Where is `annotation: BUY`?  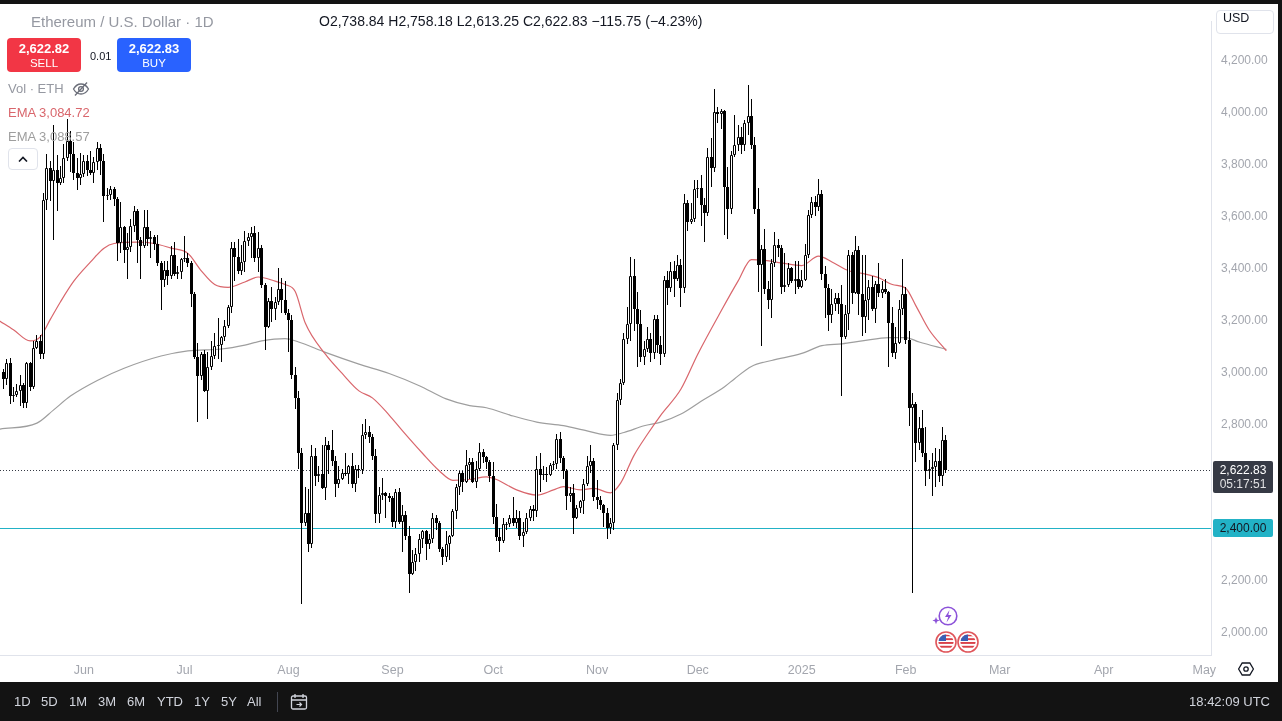
annotation: BUY is located at coordinates (154, 63).